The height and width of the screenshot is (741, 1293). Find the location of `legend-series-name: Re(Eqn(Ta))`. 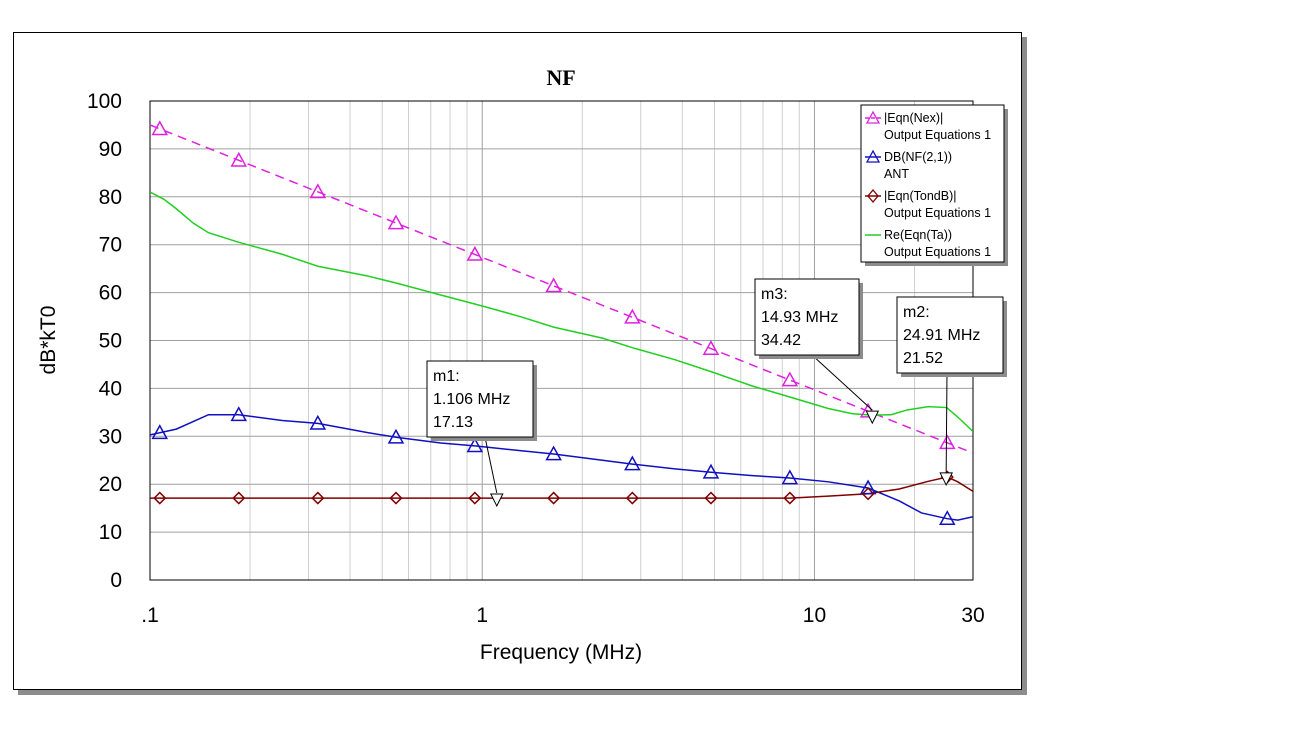

legend-series-name: Re(Eqn(Ta)) is located at coordinates (918, 235).